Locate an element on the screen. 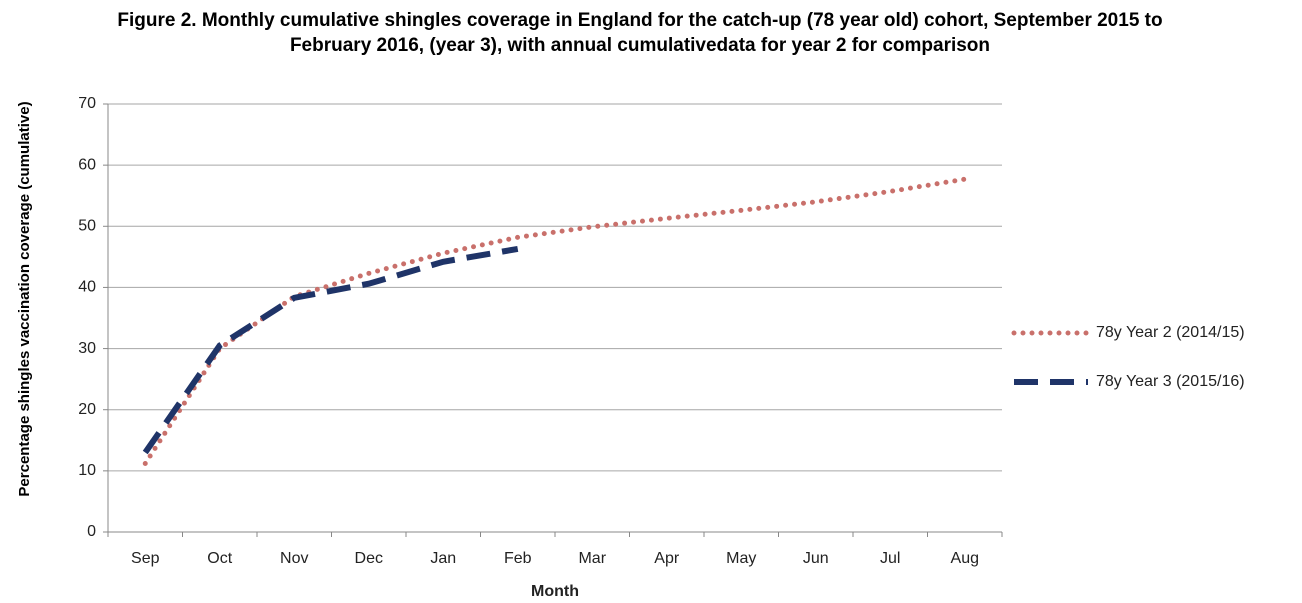 The width and height of the screenshot is (1302, 603). x-tick-label: Jun is located at coordinates (816, 558).